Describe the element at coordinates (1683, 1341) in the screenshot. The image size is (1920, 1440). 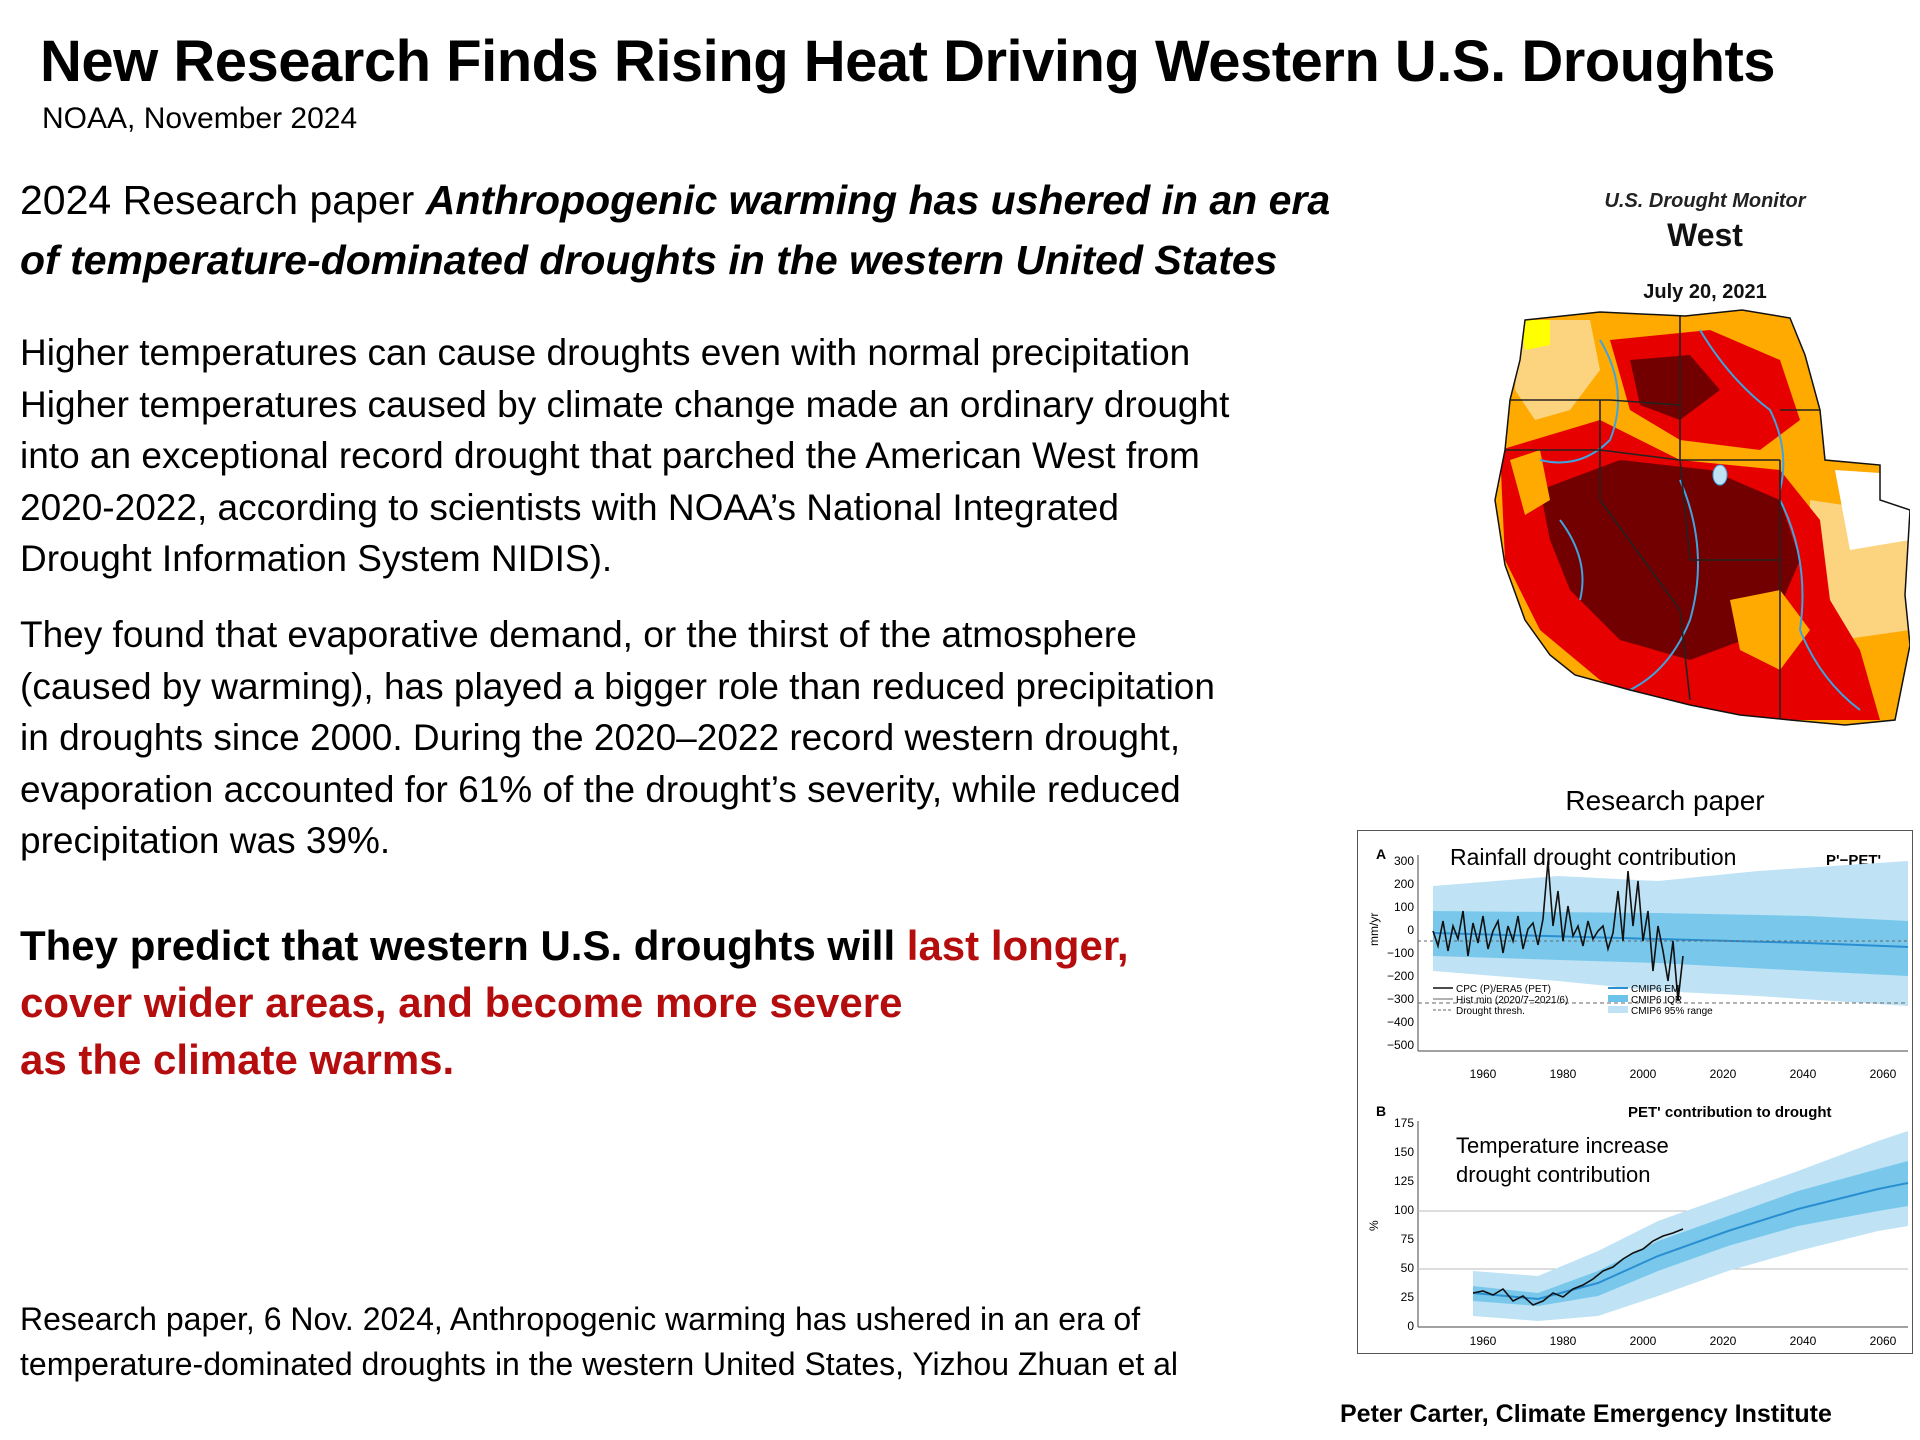
I see `panel-b-xticks: 1960 1980 2000 2020 2040 2060` at that location.